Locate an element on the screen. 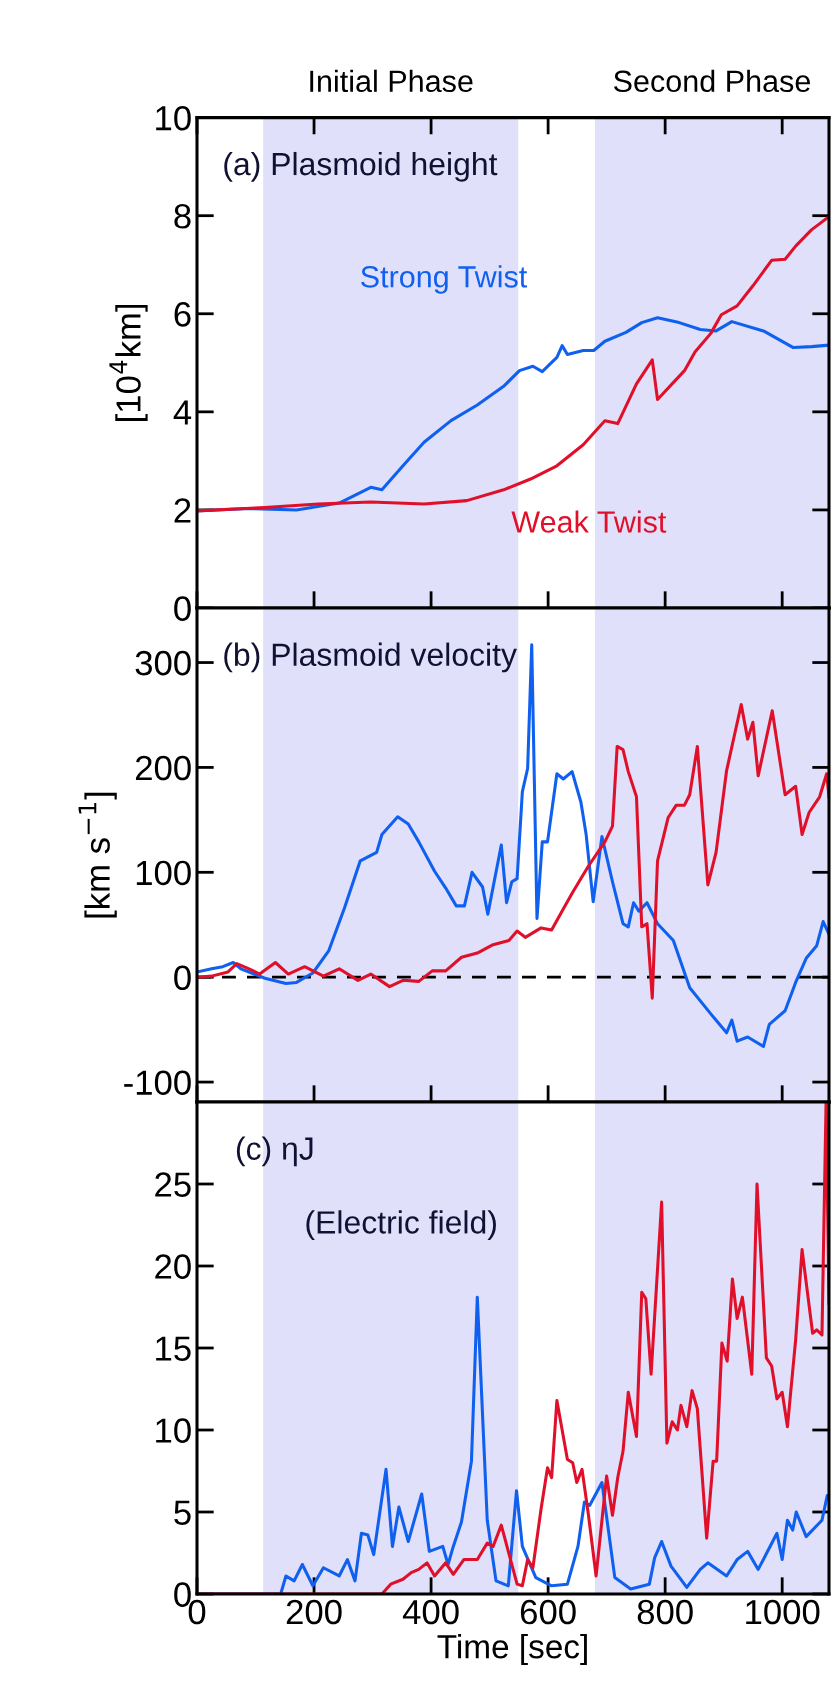 Image resolution: width=831 pixels, height=1691 pixels. text: Strong Twist is located at coordinates (444, 279).